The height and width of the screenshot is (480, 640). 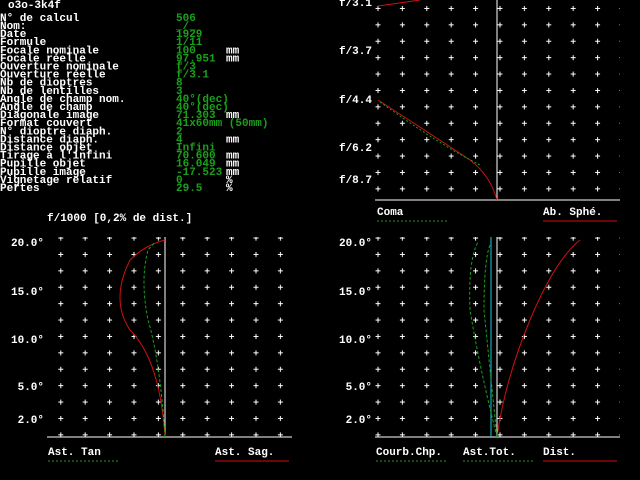 What do you see at coordinates (186, 19) in the screenshot?
I see `param-value: 506` at bounding box center [186, 19].